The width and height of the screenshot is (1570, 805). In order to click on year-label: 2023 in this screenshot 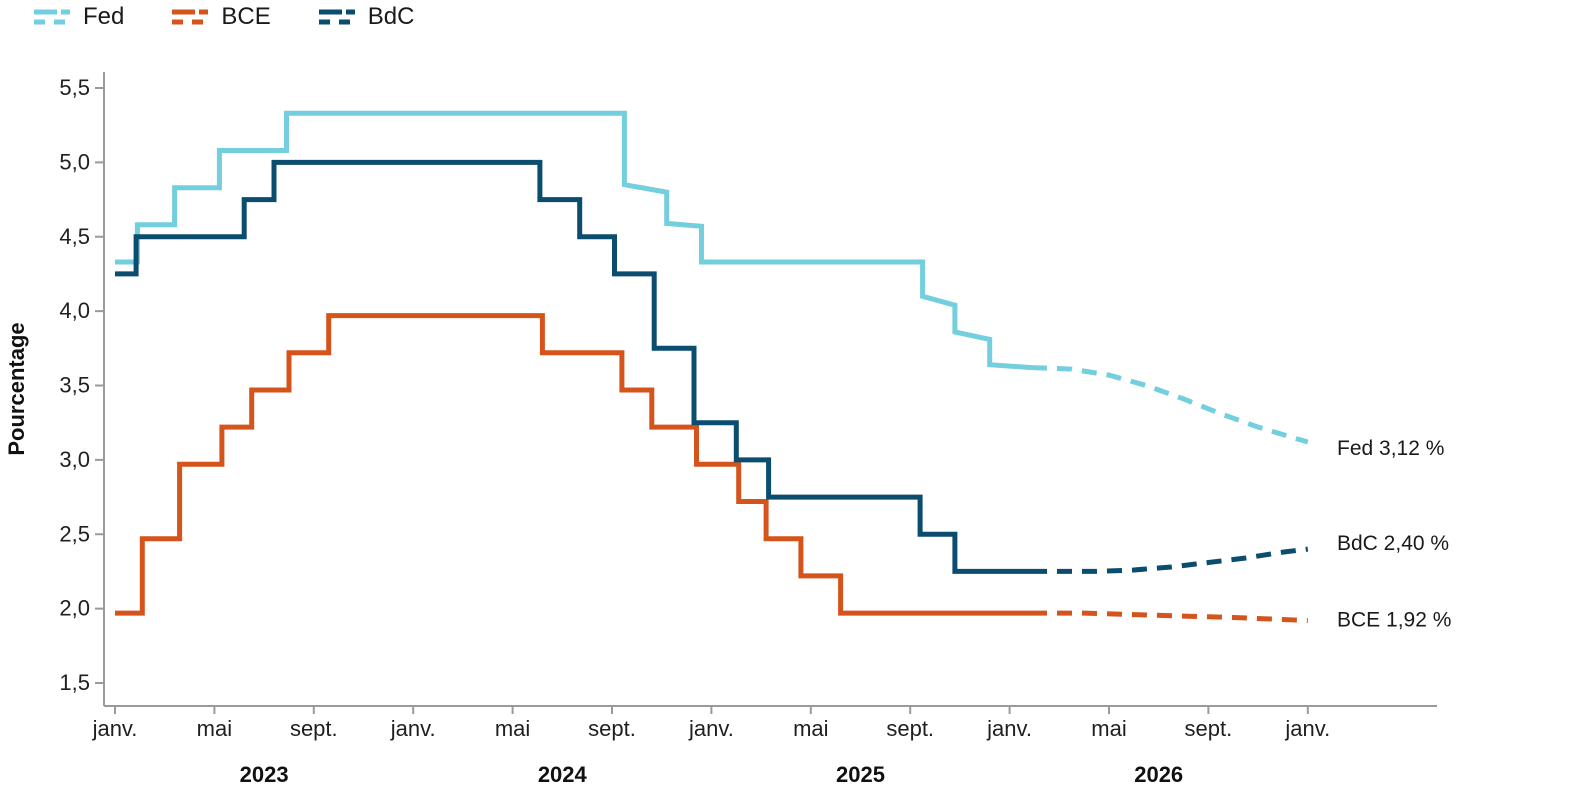, I will do `click(264, 774)`.